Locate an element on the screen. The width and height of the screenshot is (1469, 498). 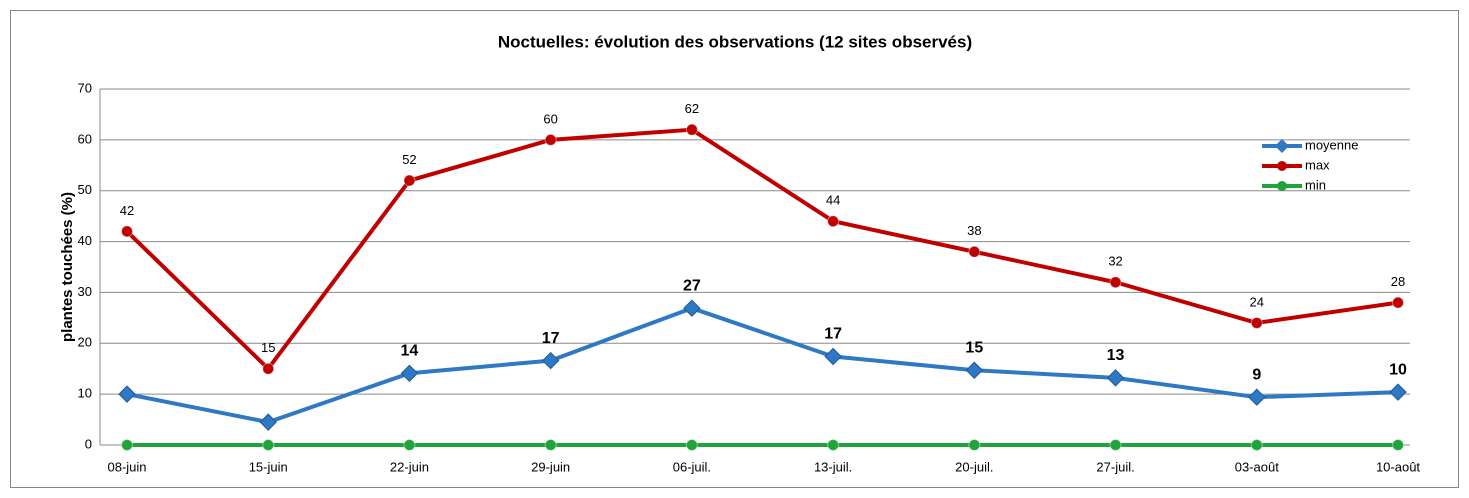
x-tick-label: 06-juil. is located at coordinates (692, 466).